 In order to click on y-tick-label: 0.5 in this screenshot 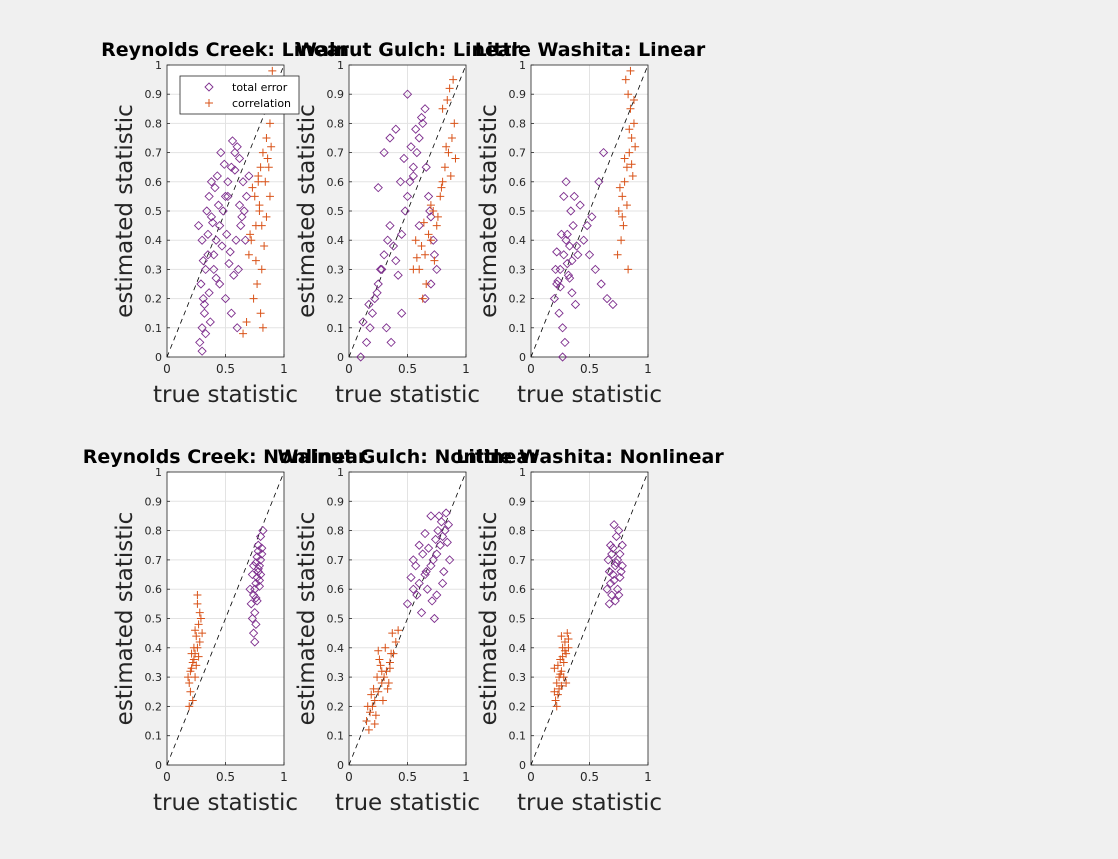, I will do `click(154, 619)`.